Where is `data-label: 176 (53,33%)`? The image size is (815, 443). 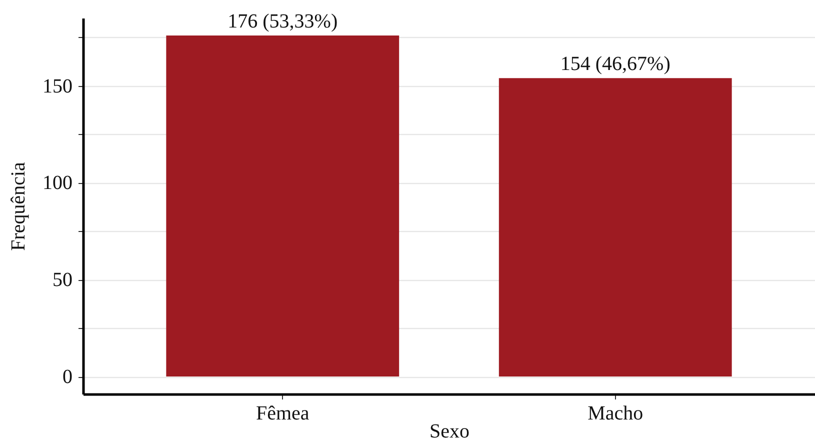
data-label: 176 (53,33%) is located at coordinates (283, 21).